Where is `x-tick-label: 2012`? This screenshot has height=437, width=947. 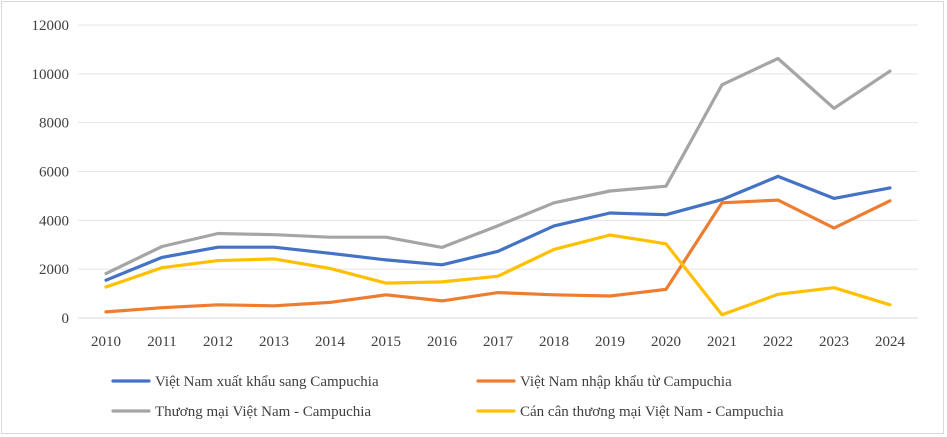 x-tick-label: 2012 is located at coordinates (218, 342).